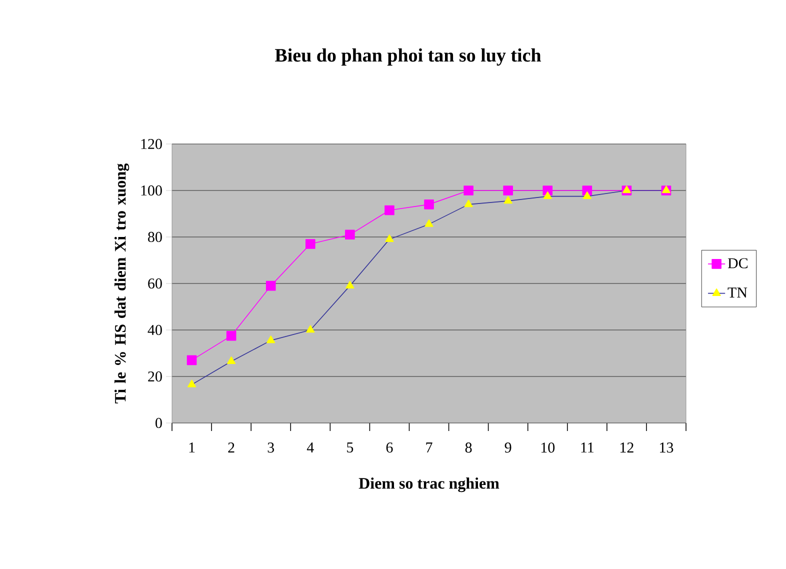  Describe the element at coordinates (627, 447) in the screenshot. I see `x-tick-label: 12` at that location.